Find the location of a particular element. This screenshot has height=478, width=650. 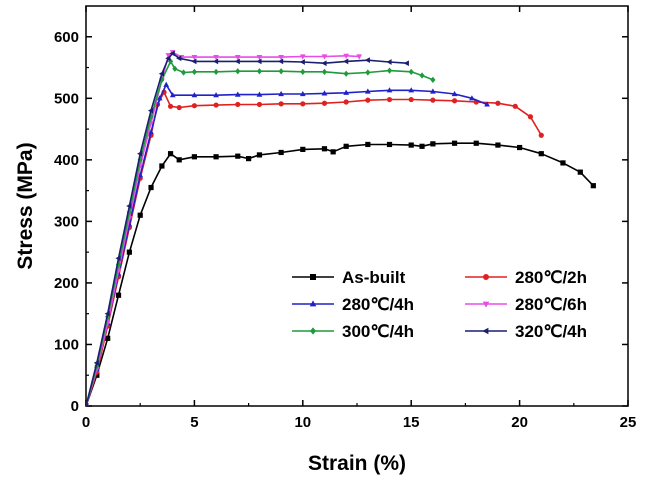

y-tick-label: 500 is located at coordinates (66, 98).